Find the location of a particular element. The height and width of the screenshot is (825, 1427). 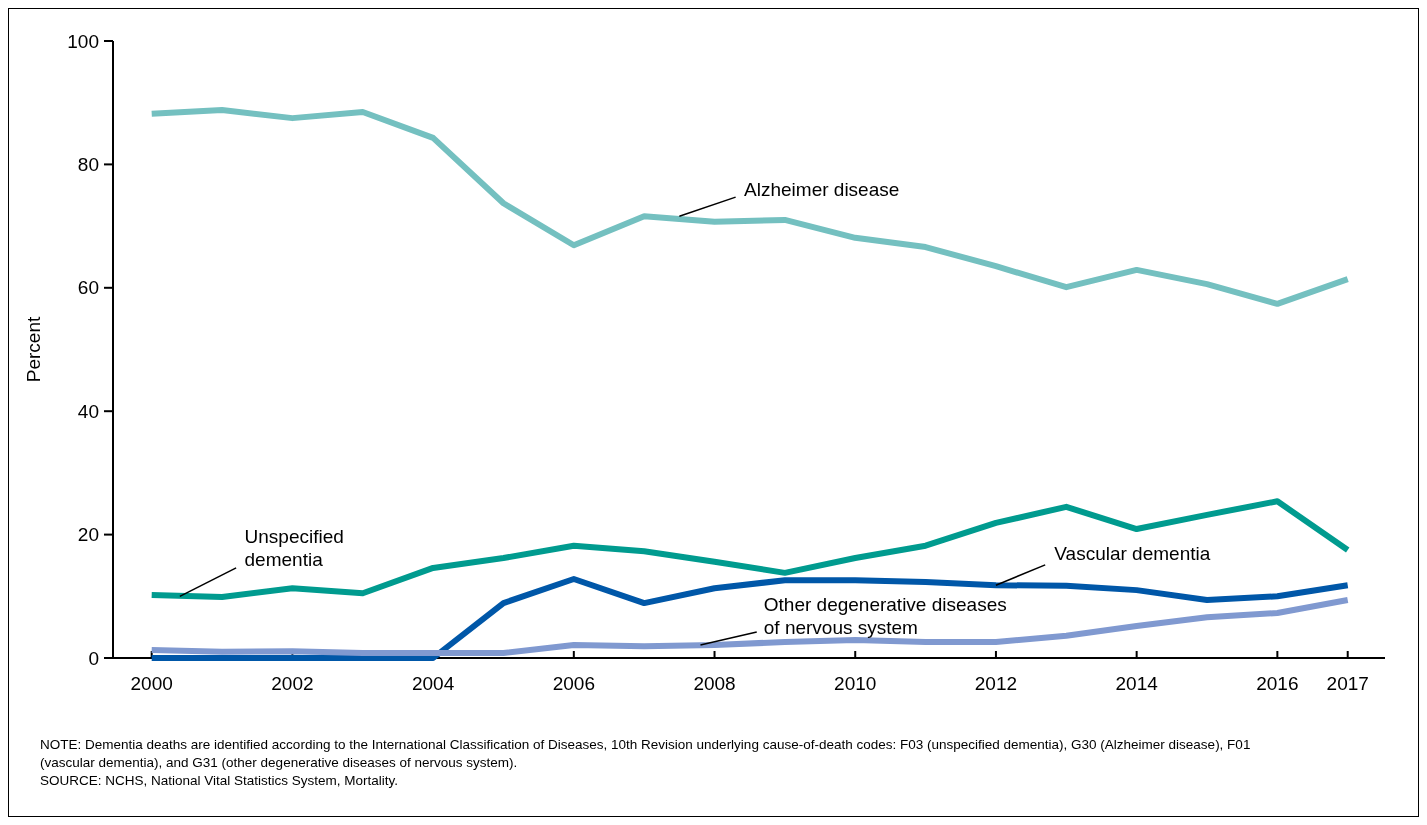

series-label: Other degenerative diseases of nervous system is located at coordinates (885, 616).